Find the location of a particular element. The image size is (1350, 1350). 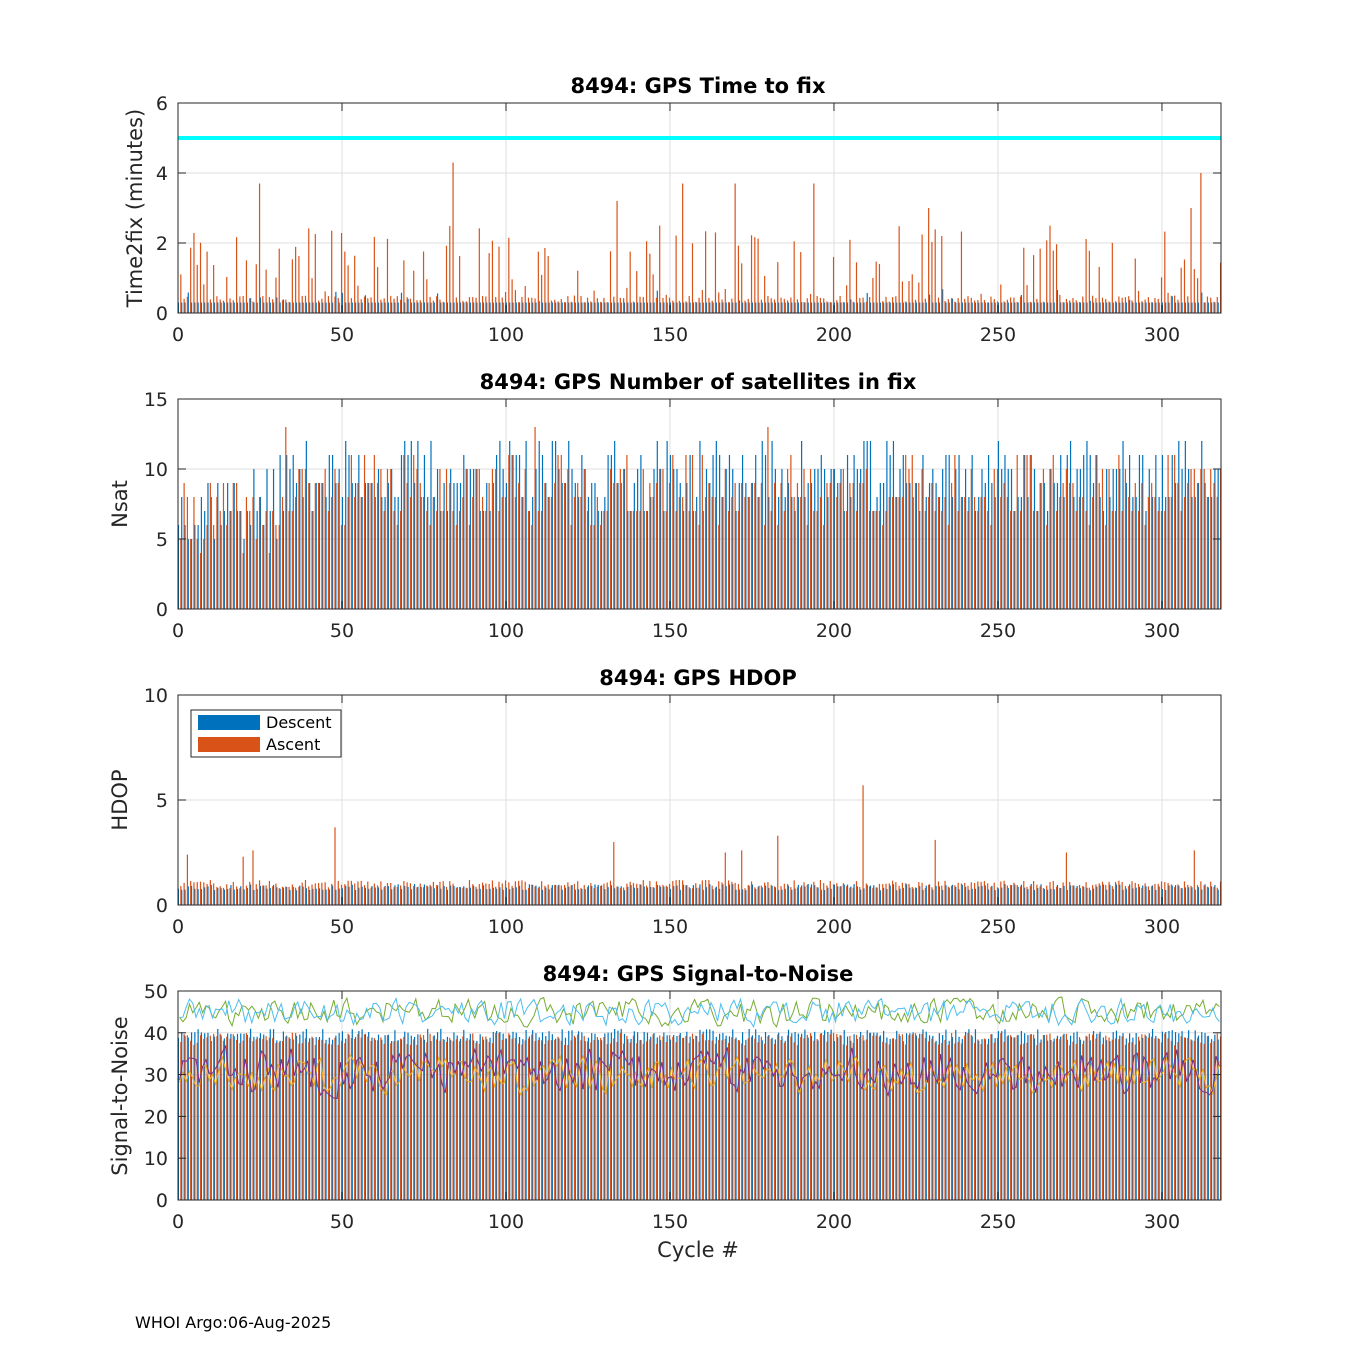

plot-area-nsat: 0 50 100 150 200 250 300 0 5 10 15 is located at coordinates (683, 515).